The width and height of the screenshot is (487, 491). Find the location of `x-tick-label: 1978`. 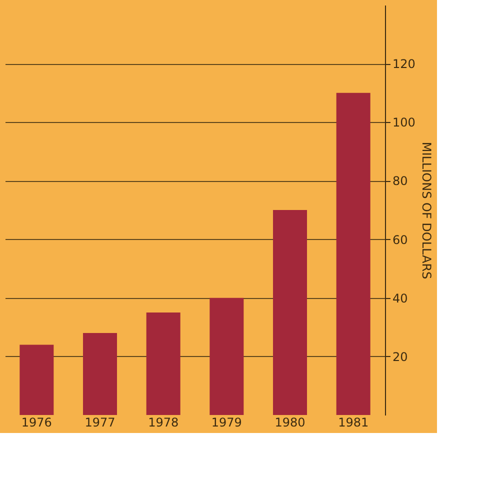

x-tick-label: 1978 is located at coordinates (163, 423).